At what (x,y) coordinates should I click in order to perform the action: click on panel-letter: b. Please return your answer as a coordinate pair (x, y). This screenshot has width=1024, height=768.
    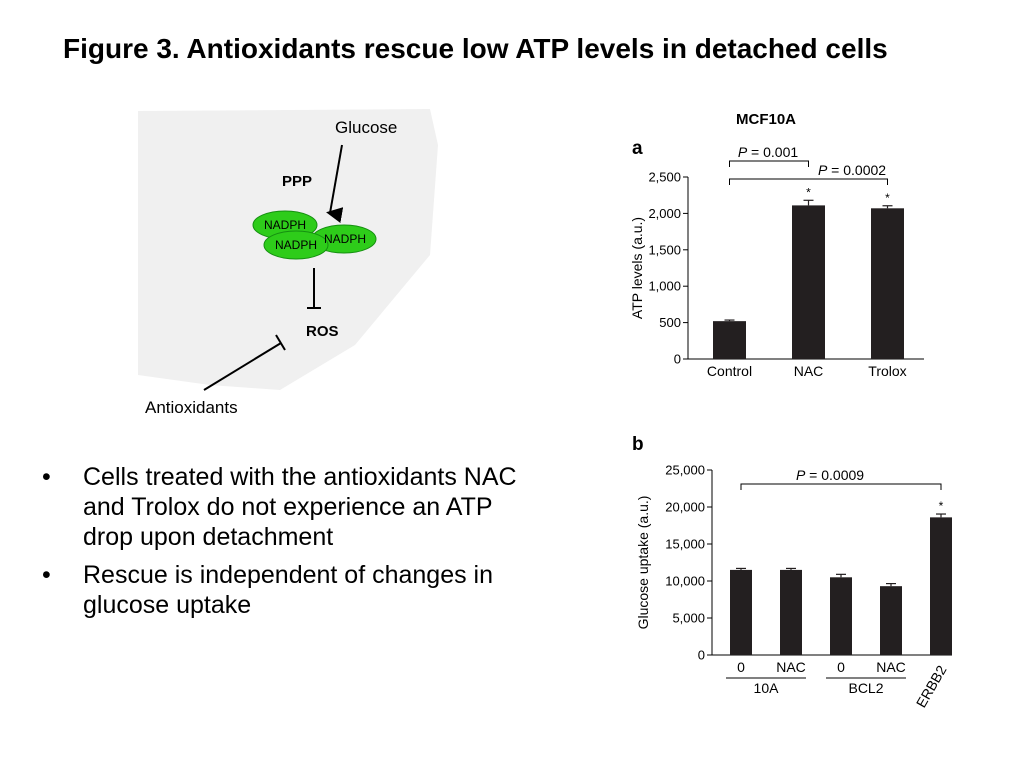
    Looking at the image, I should click on (638, 444).